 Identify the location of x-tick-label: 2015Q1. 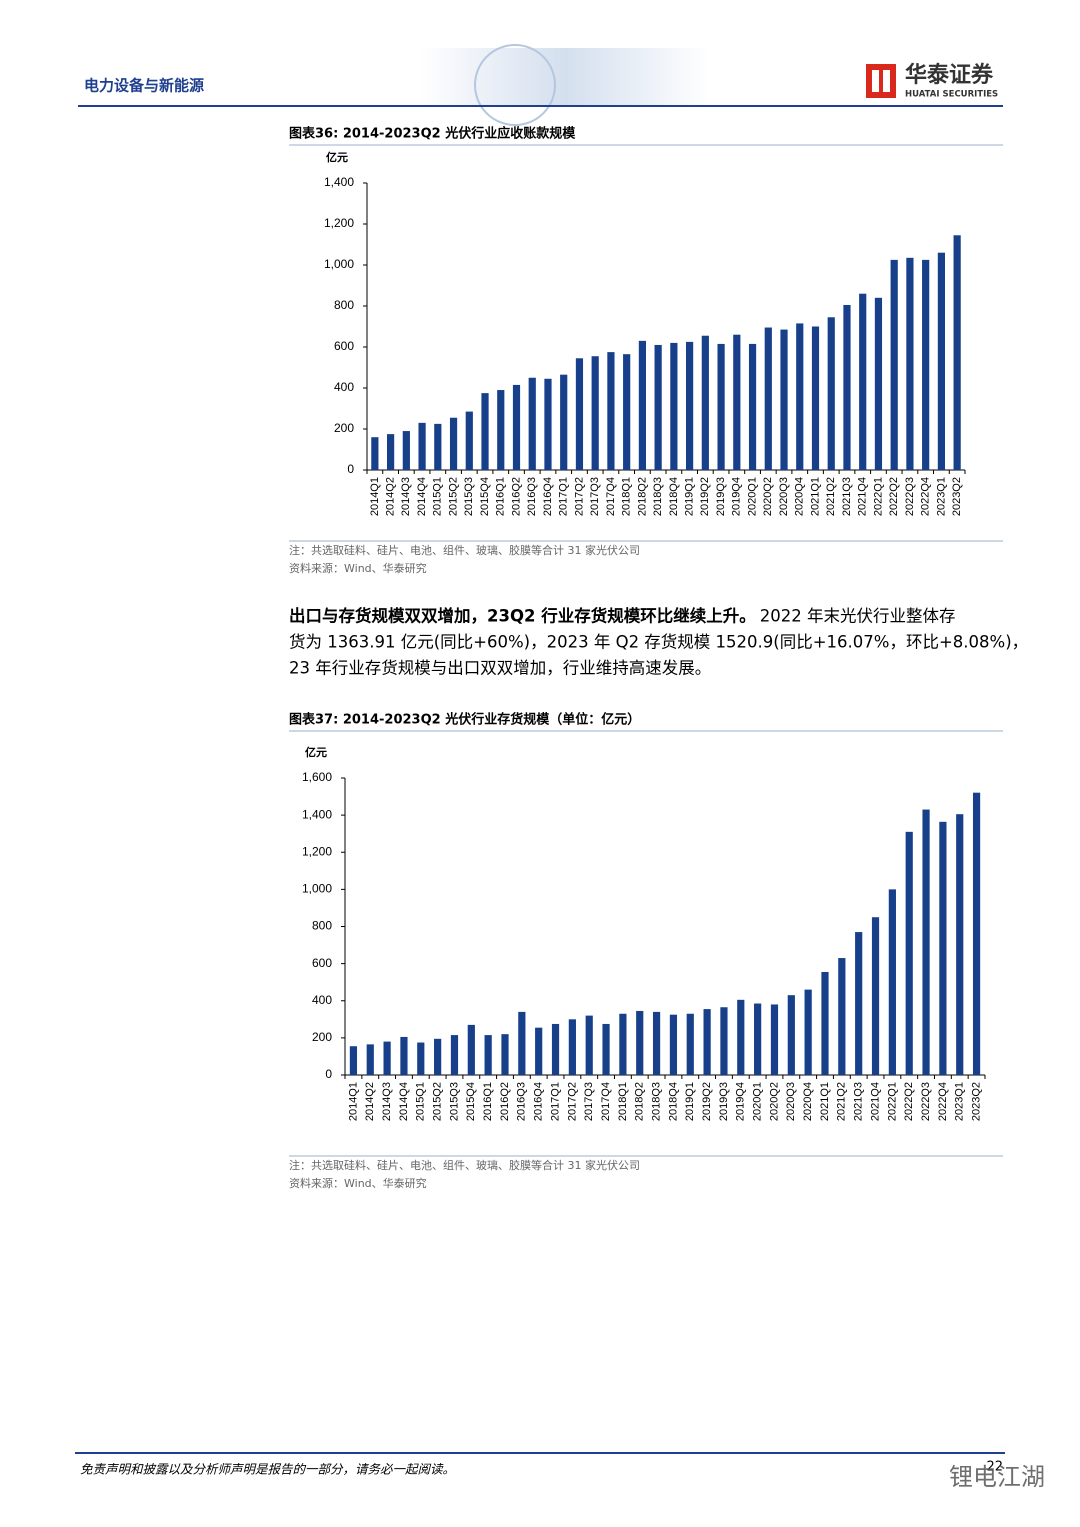
(421, 1101).